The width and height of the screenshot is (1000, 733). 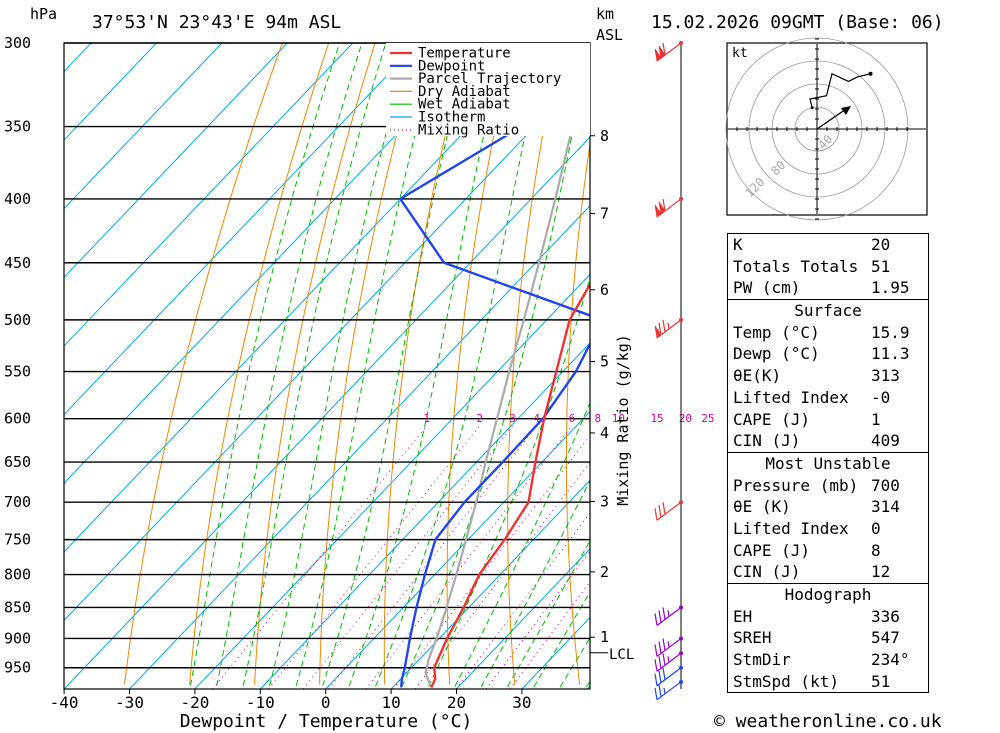 What do you see at coordinates (881, 397) in the screenshot?
I see `surface-li-value: -0` at bounding box center [881, 397].